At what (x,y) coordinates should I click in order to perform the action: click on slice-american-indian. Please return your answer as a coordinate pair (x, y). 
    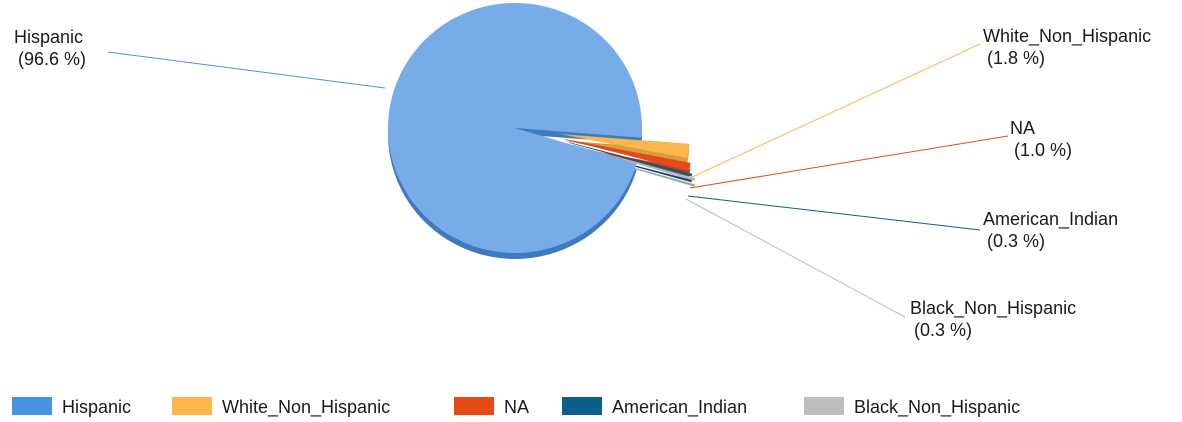
    Looking at the image, I should click on (631, 159).